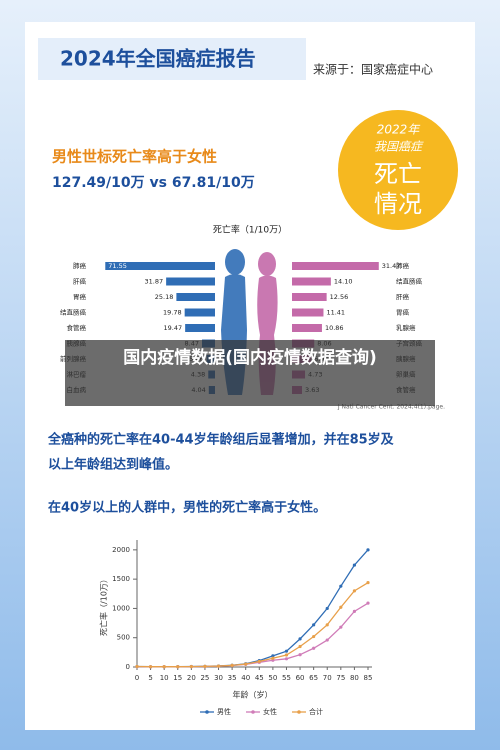 The width and height of the screenshot is (500, 750). I want to click on note: 以上年龄组达到峰值。, so click(113, 465).